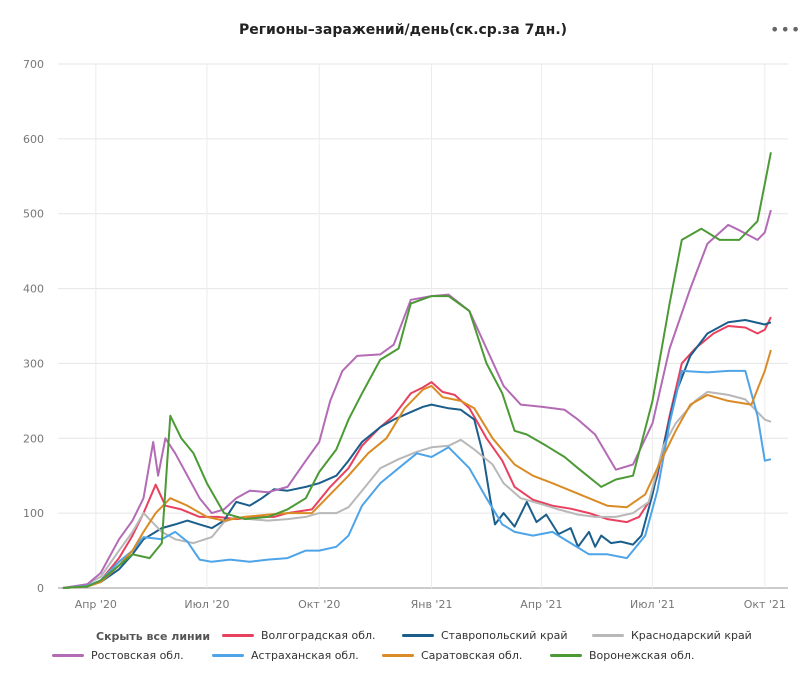  What do you see at coordinates (33, 64) in the screenshot?
I see `y-tick-label: 700` at bounding box center [33, 64].